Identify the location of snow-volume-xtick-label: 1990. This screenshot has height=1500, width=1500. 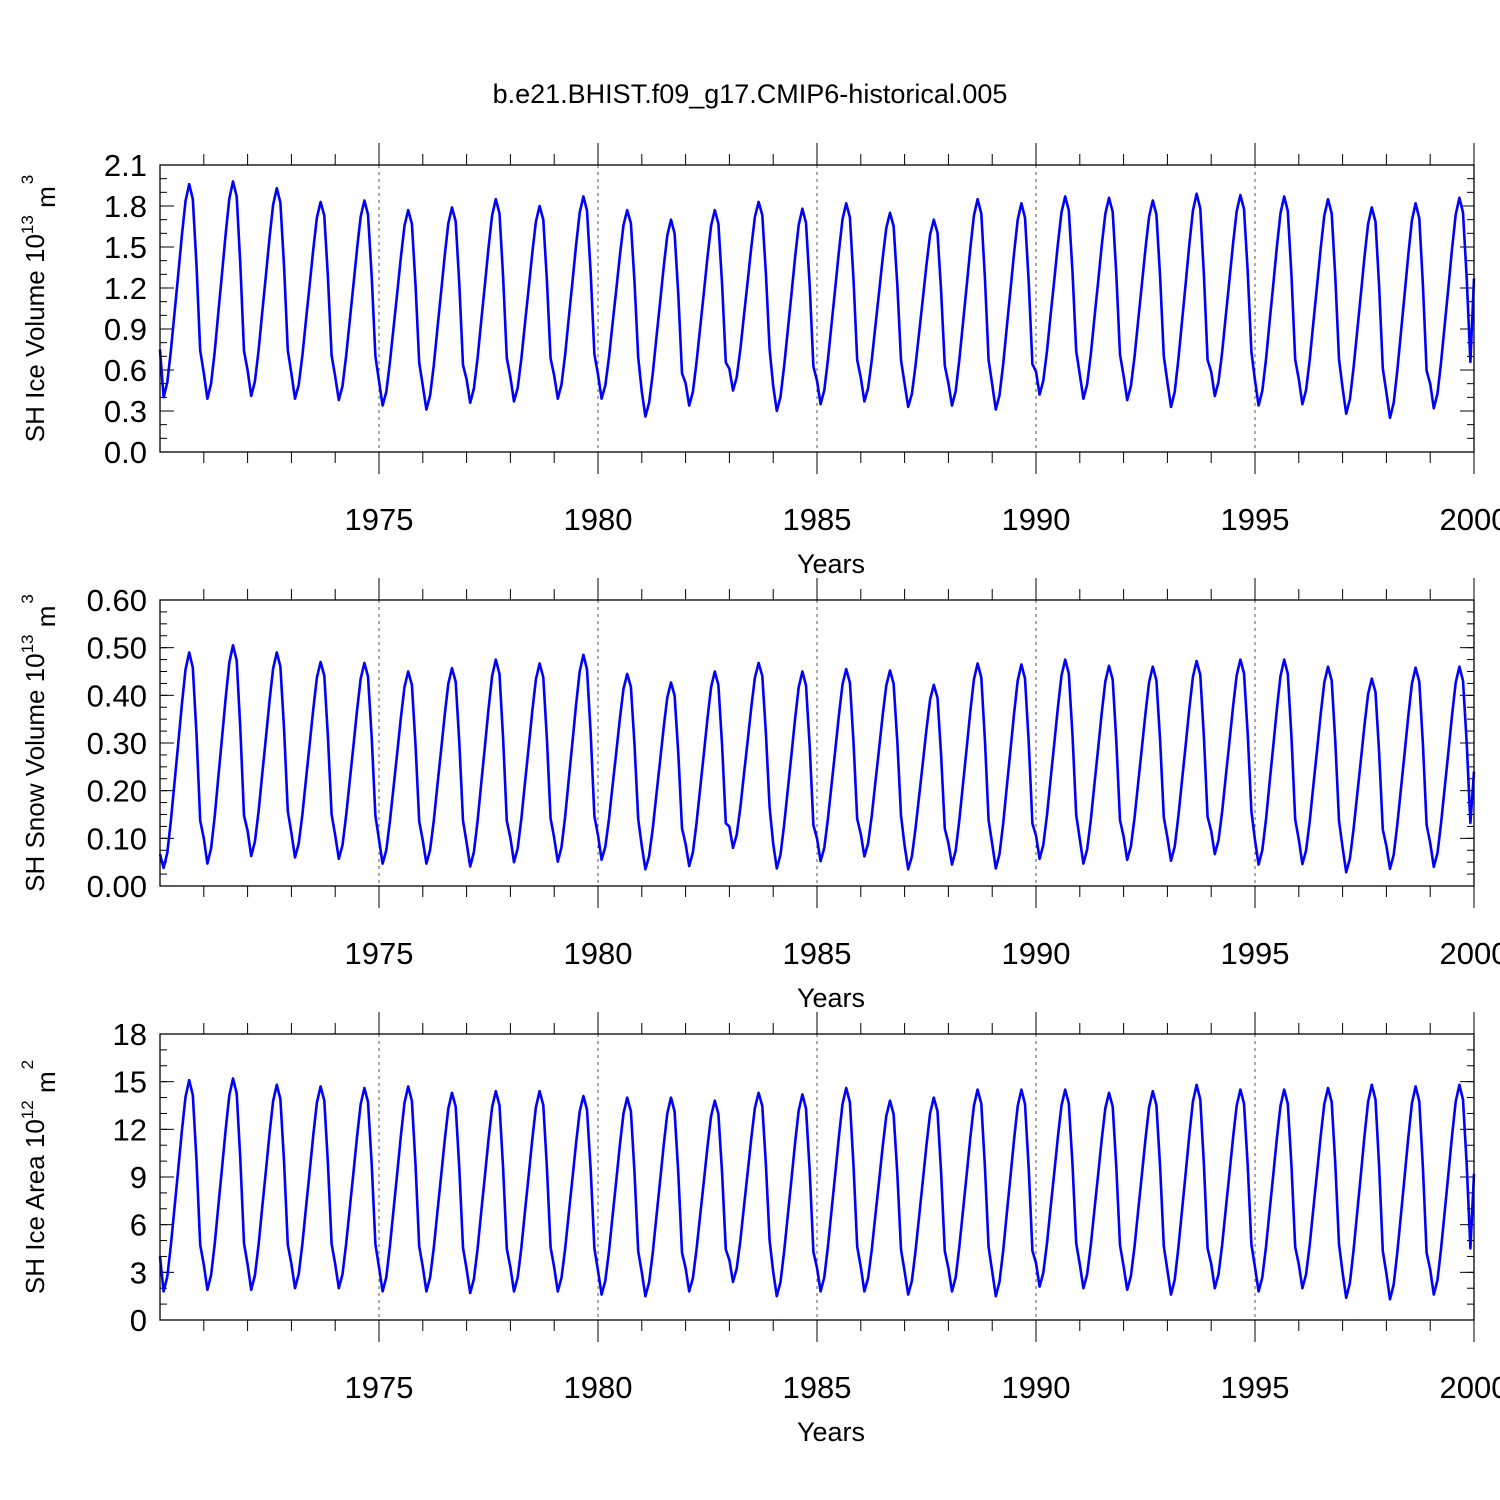
(1036, 953).